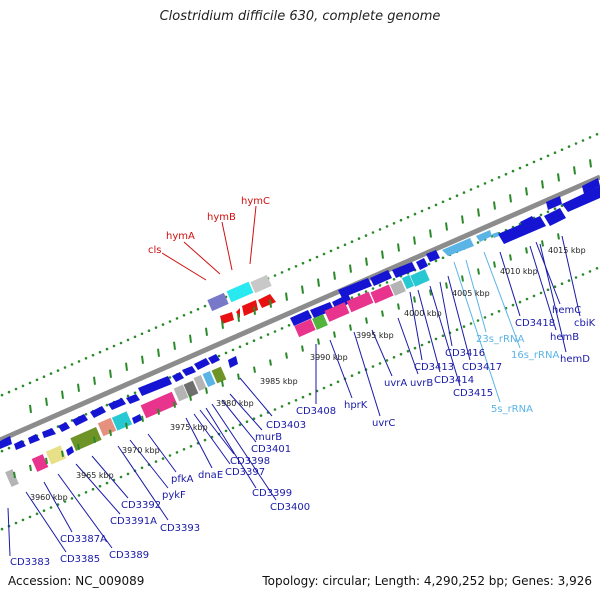  I want to click on gene-label-pfkA: pfkA, so click(182, 479).